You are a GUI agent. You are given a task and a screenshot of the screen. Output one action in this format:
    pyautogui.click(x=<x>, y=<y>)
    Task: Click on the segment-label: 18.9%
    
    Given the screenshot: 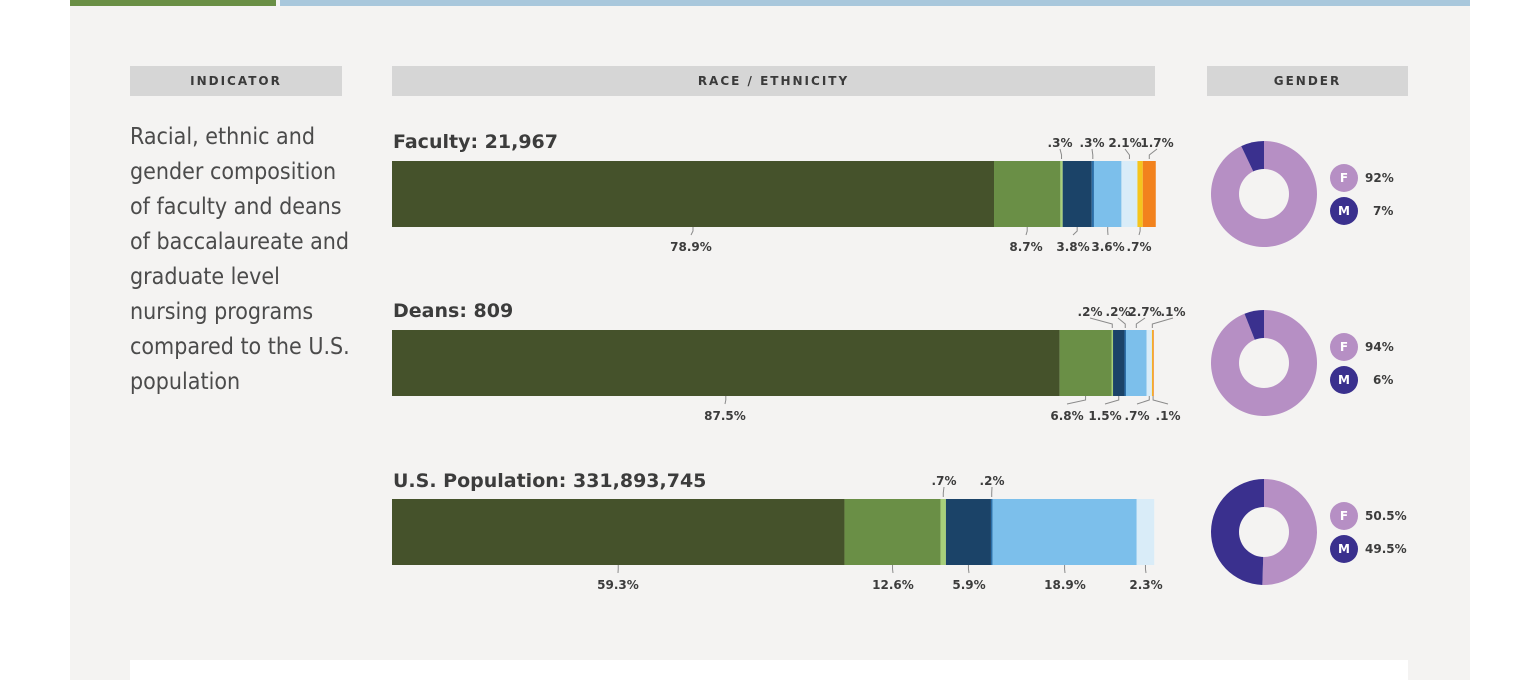 What is the action you would take?
    pyautogui.click(x=1065, y=585)
    